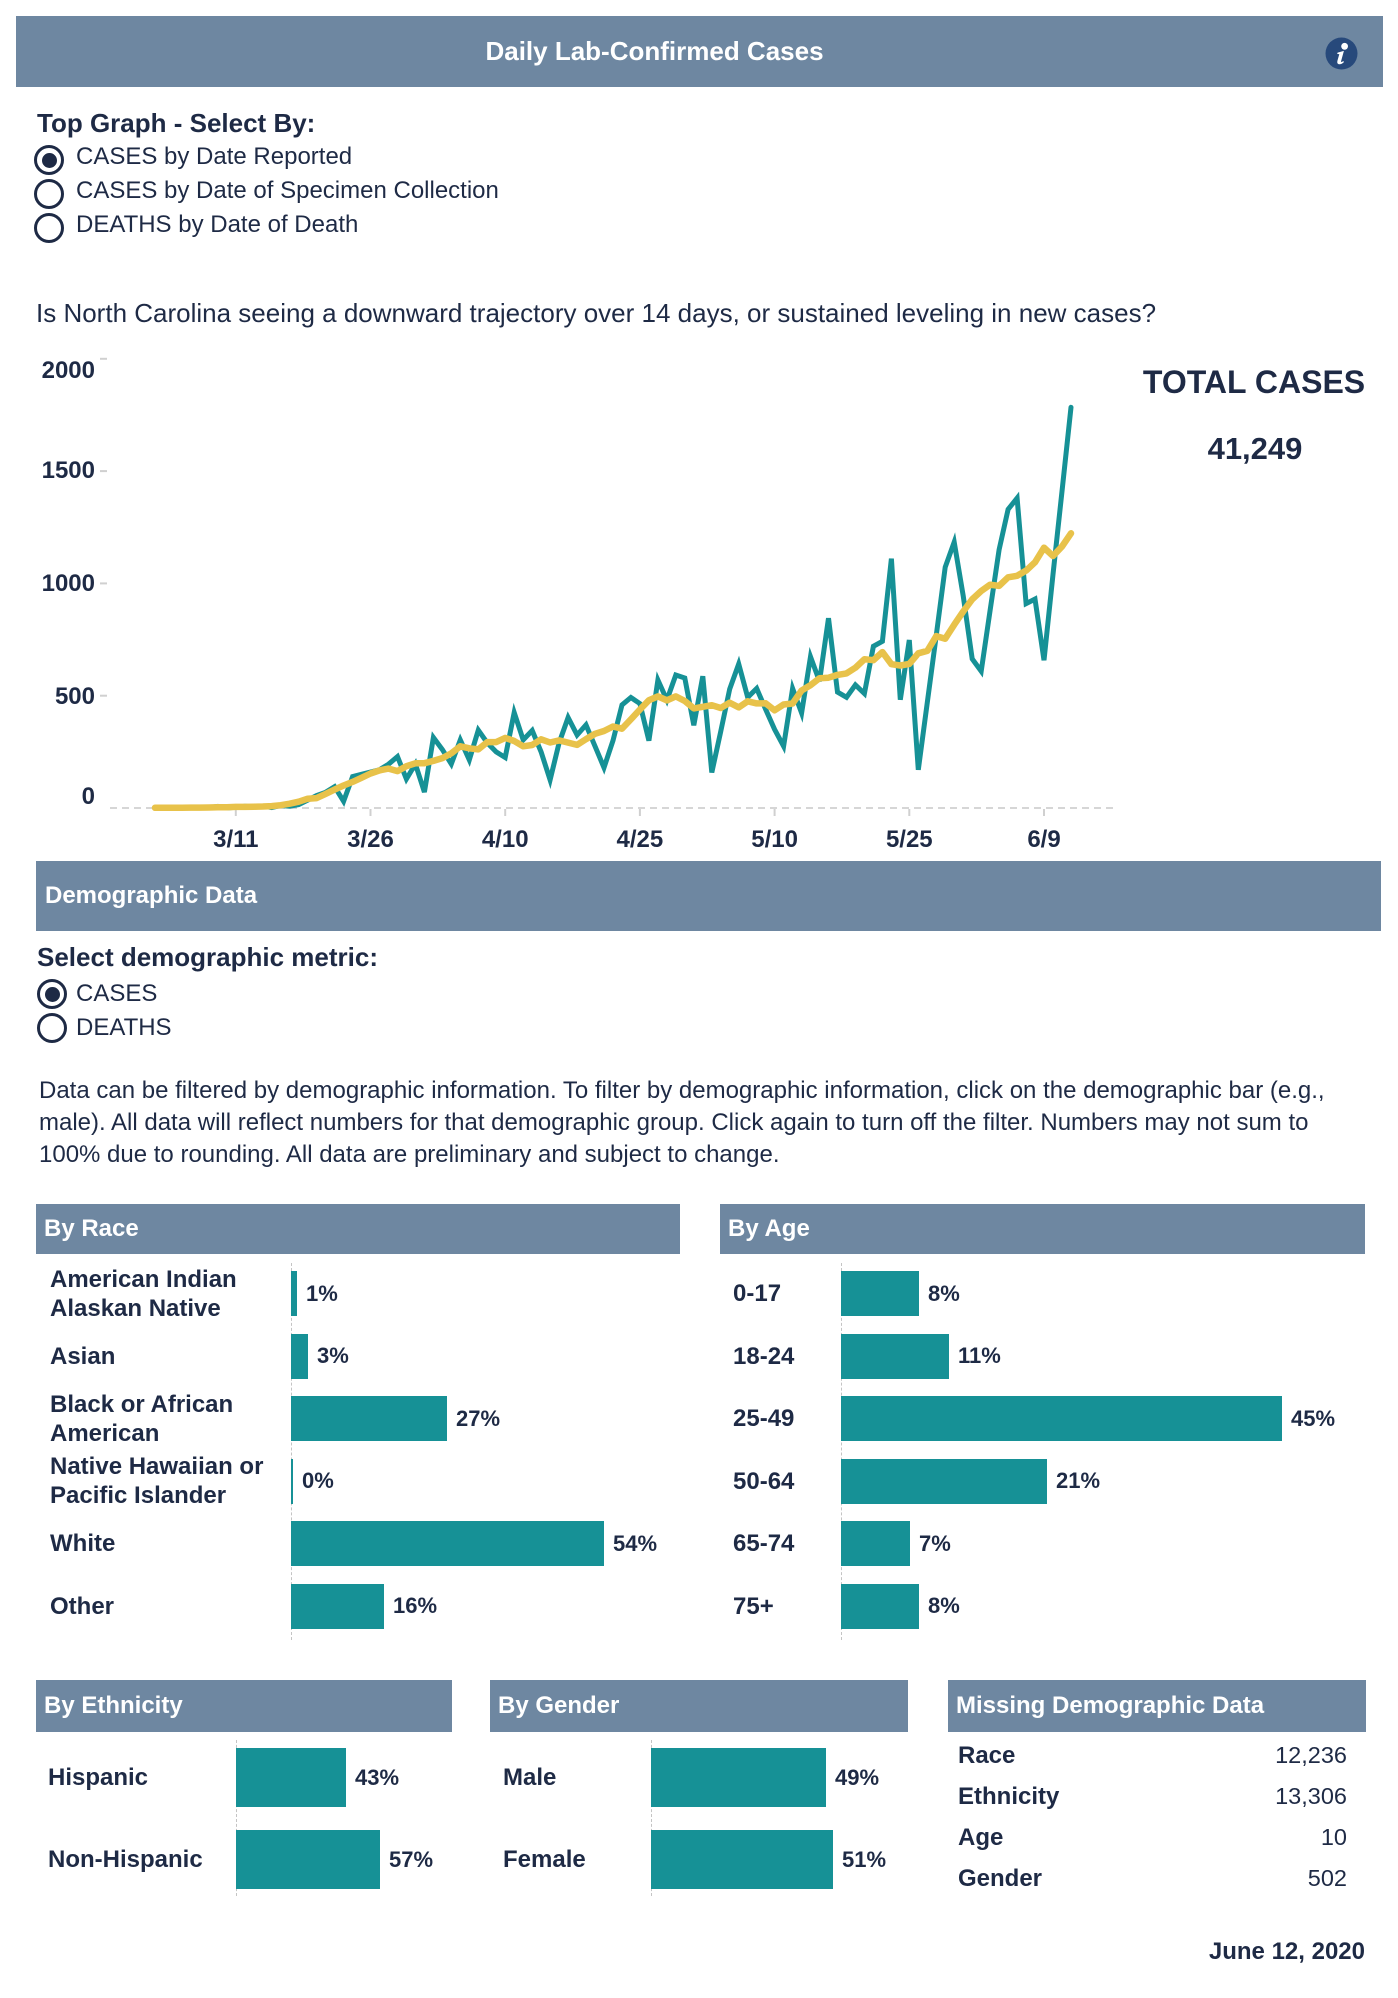 The image size is (1398, 1998). What do you see at coordinates (370, 839) in the screenshot?
I see `svg-text: 3/26` at bounding box center [370, 839].